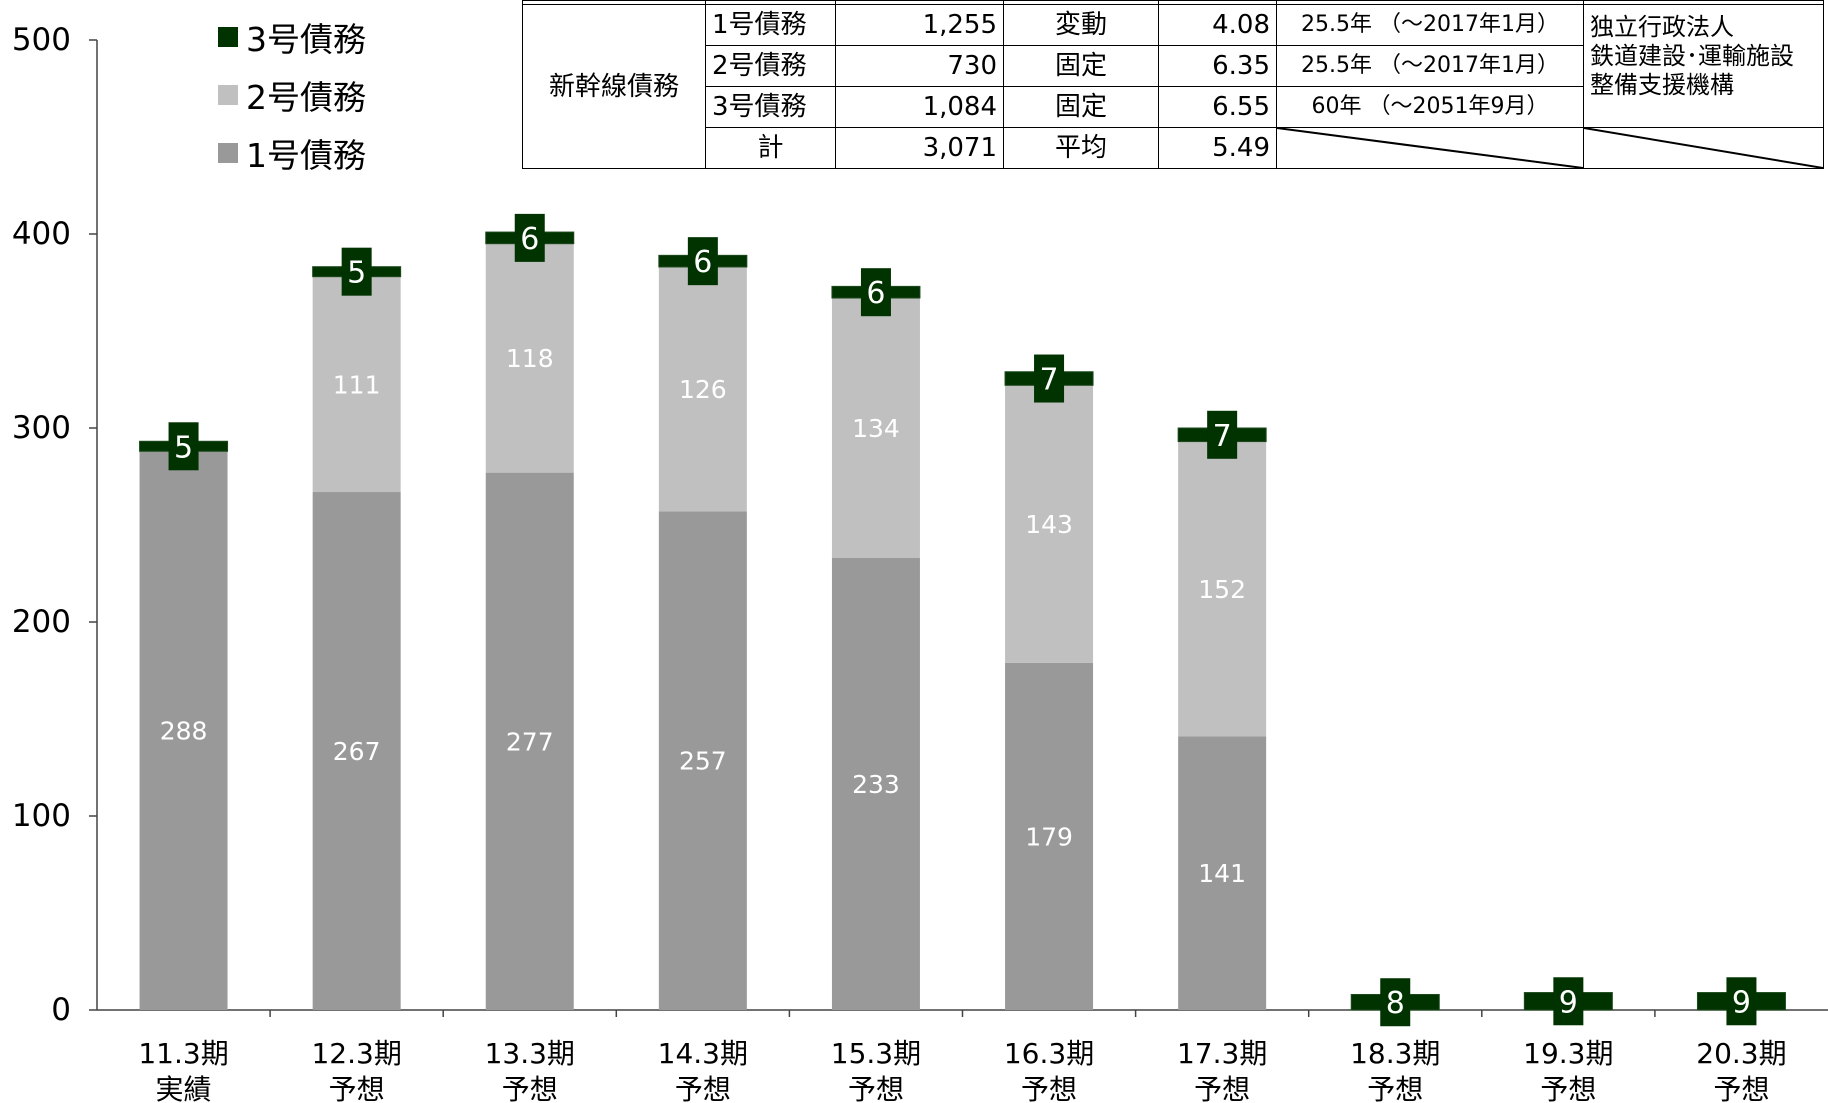  What do you see at coordinates (1222, 873) in the screenshot?
I see `data-label-1: 141` at bounding box center [1222, 873].